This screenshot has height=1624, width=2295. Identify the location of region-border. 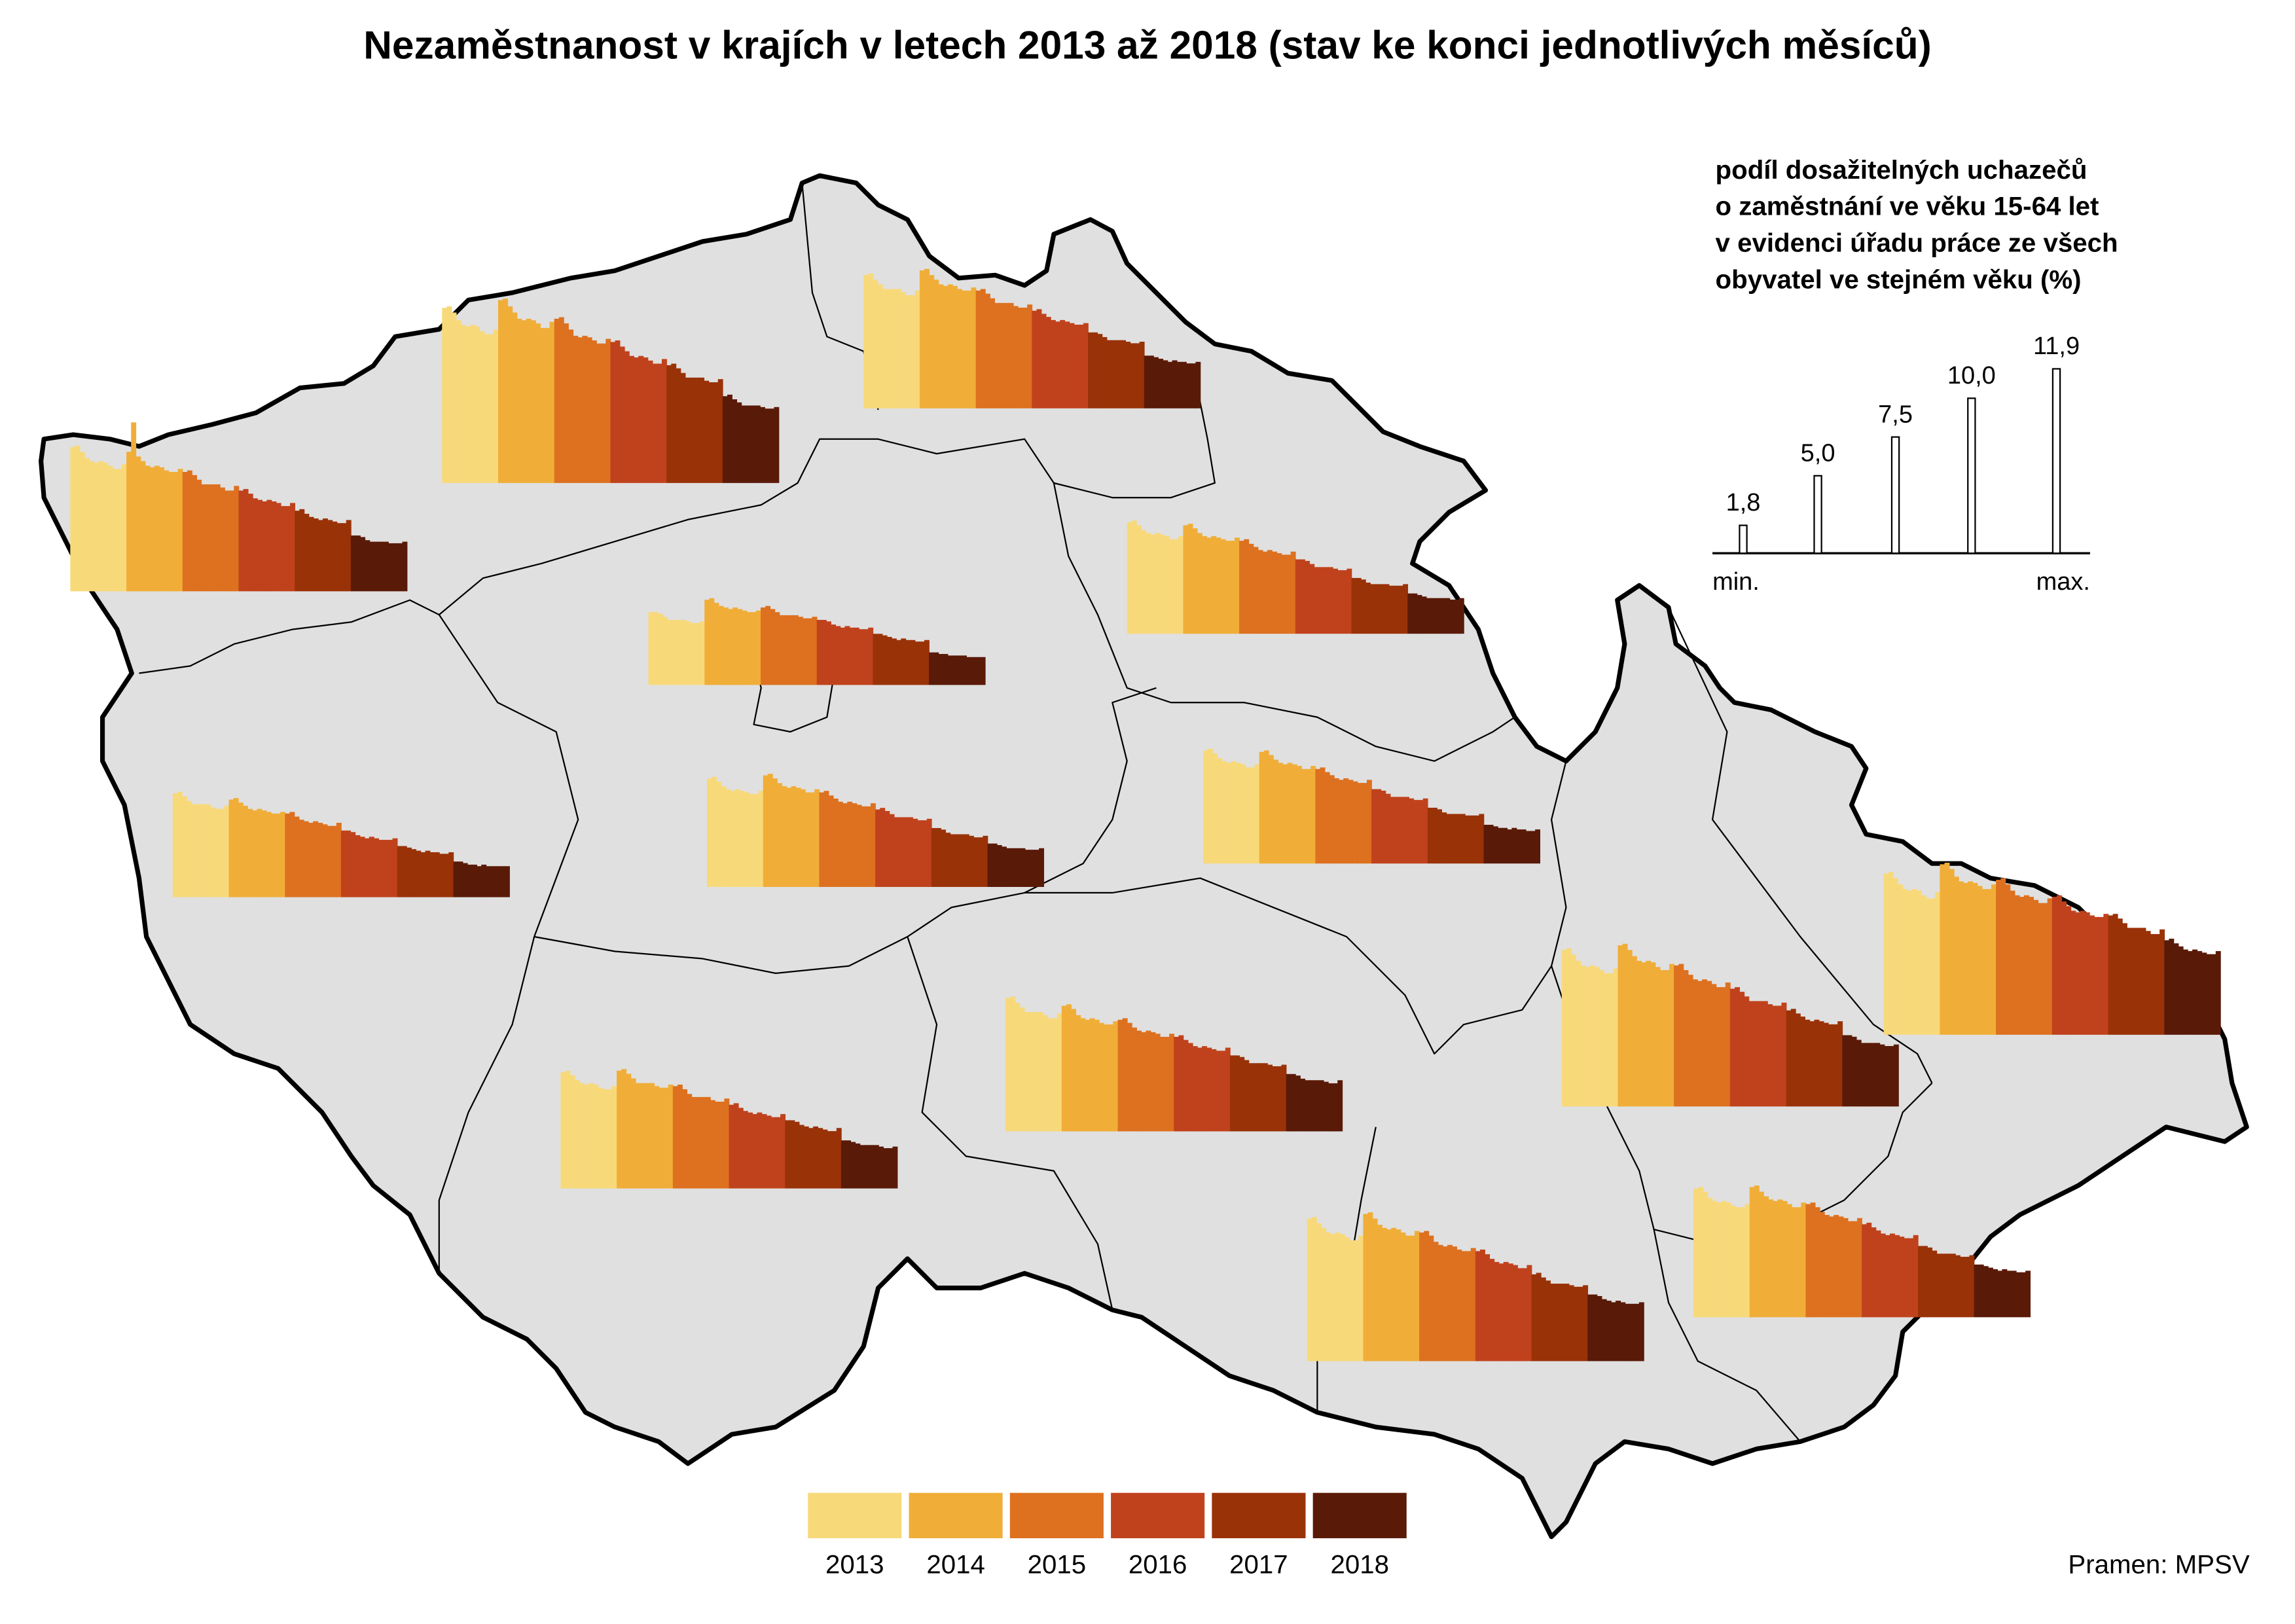
(828, 490).